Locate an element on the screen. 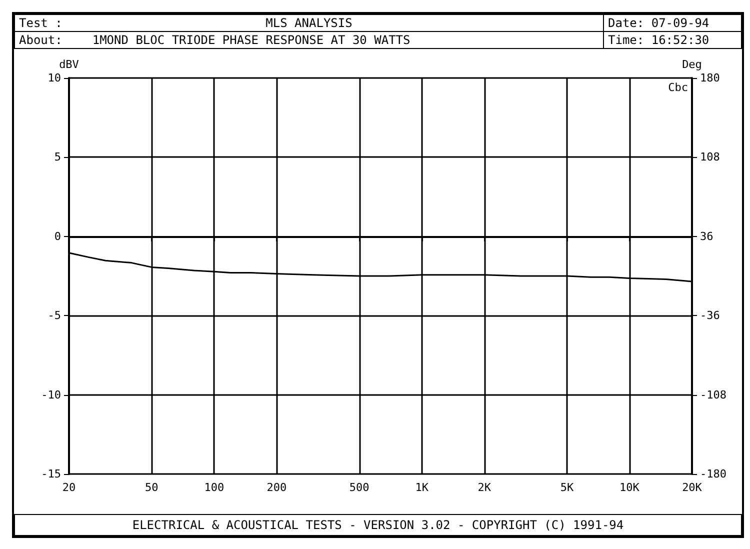 The height and width of the screenshot is (549, 750). x-tick-label: 500 is located at coordinates (359, 487).